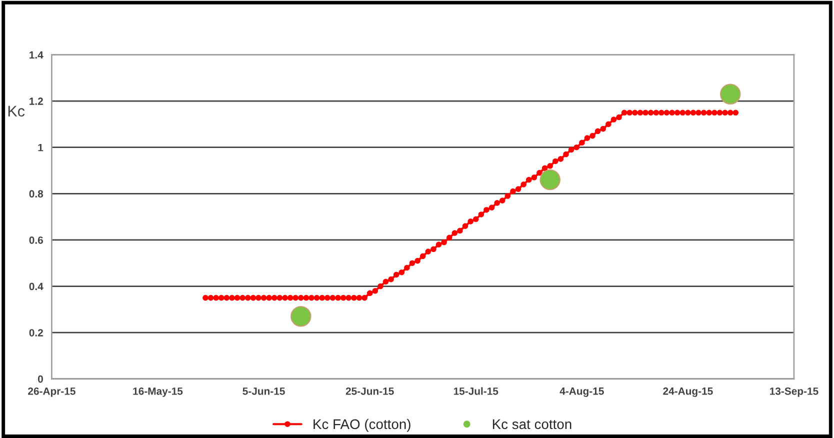 This screenshot has height=438, width=834. What do you see at coordinates (532, 424) in the screenshot?
I see `legend-label: Kc sat cotton` at bounding box center [532, 424].